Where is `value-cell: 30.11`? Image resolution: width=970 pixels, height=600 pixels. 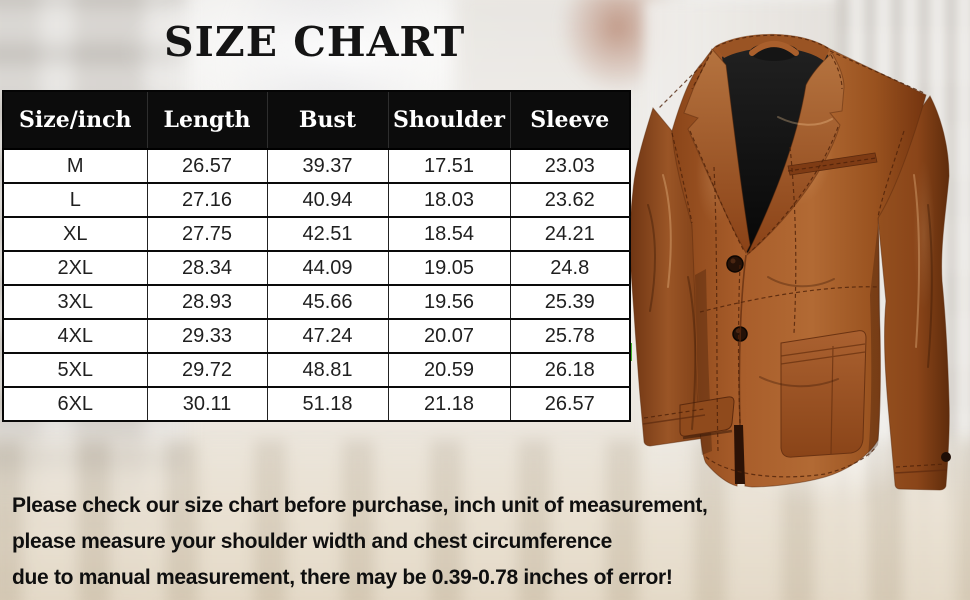 value-cell: 30.11 is located at coordinates (207, 404).